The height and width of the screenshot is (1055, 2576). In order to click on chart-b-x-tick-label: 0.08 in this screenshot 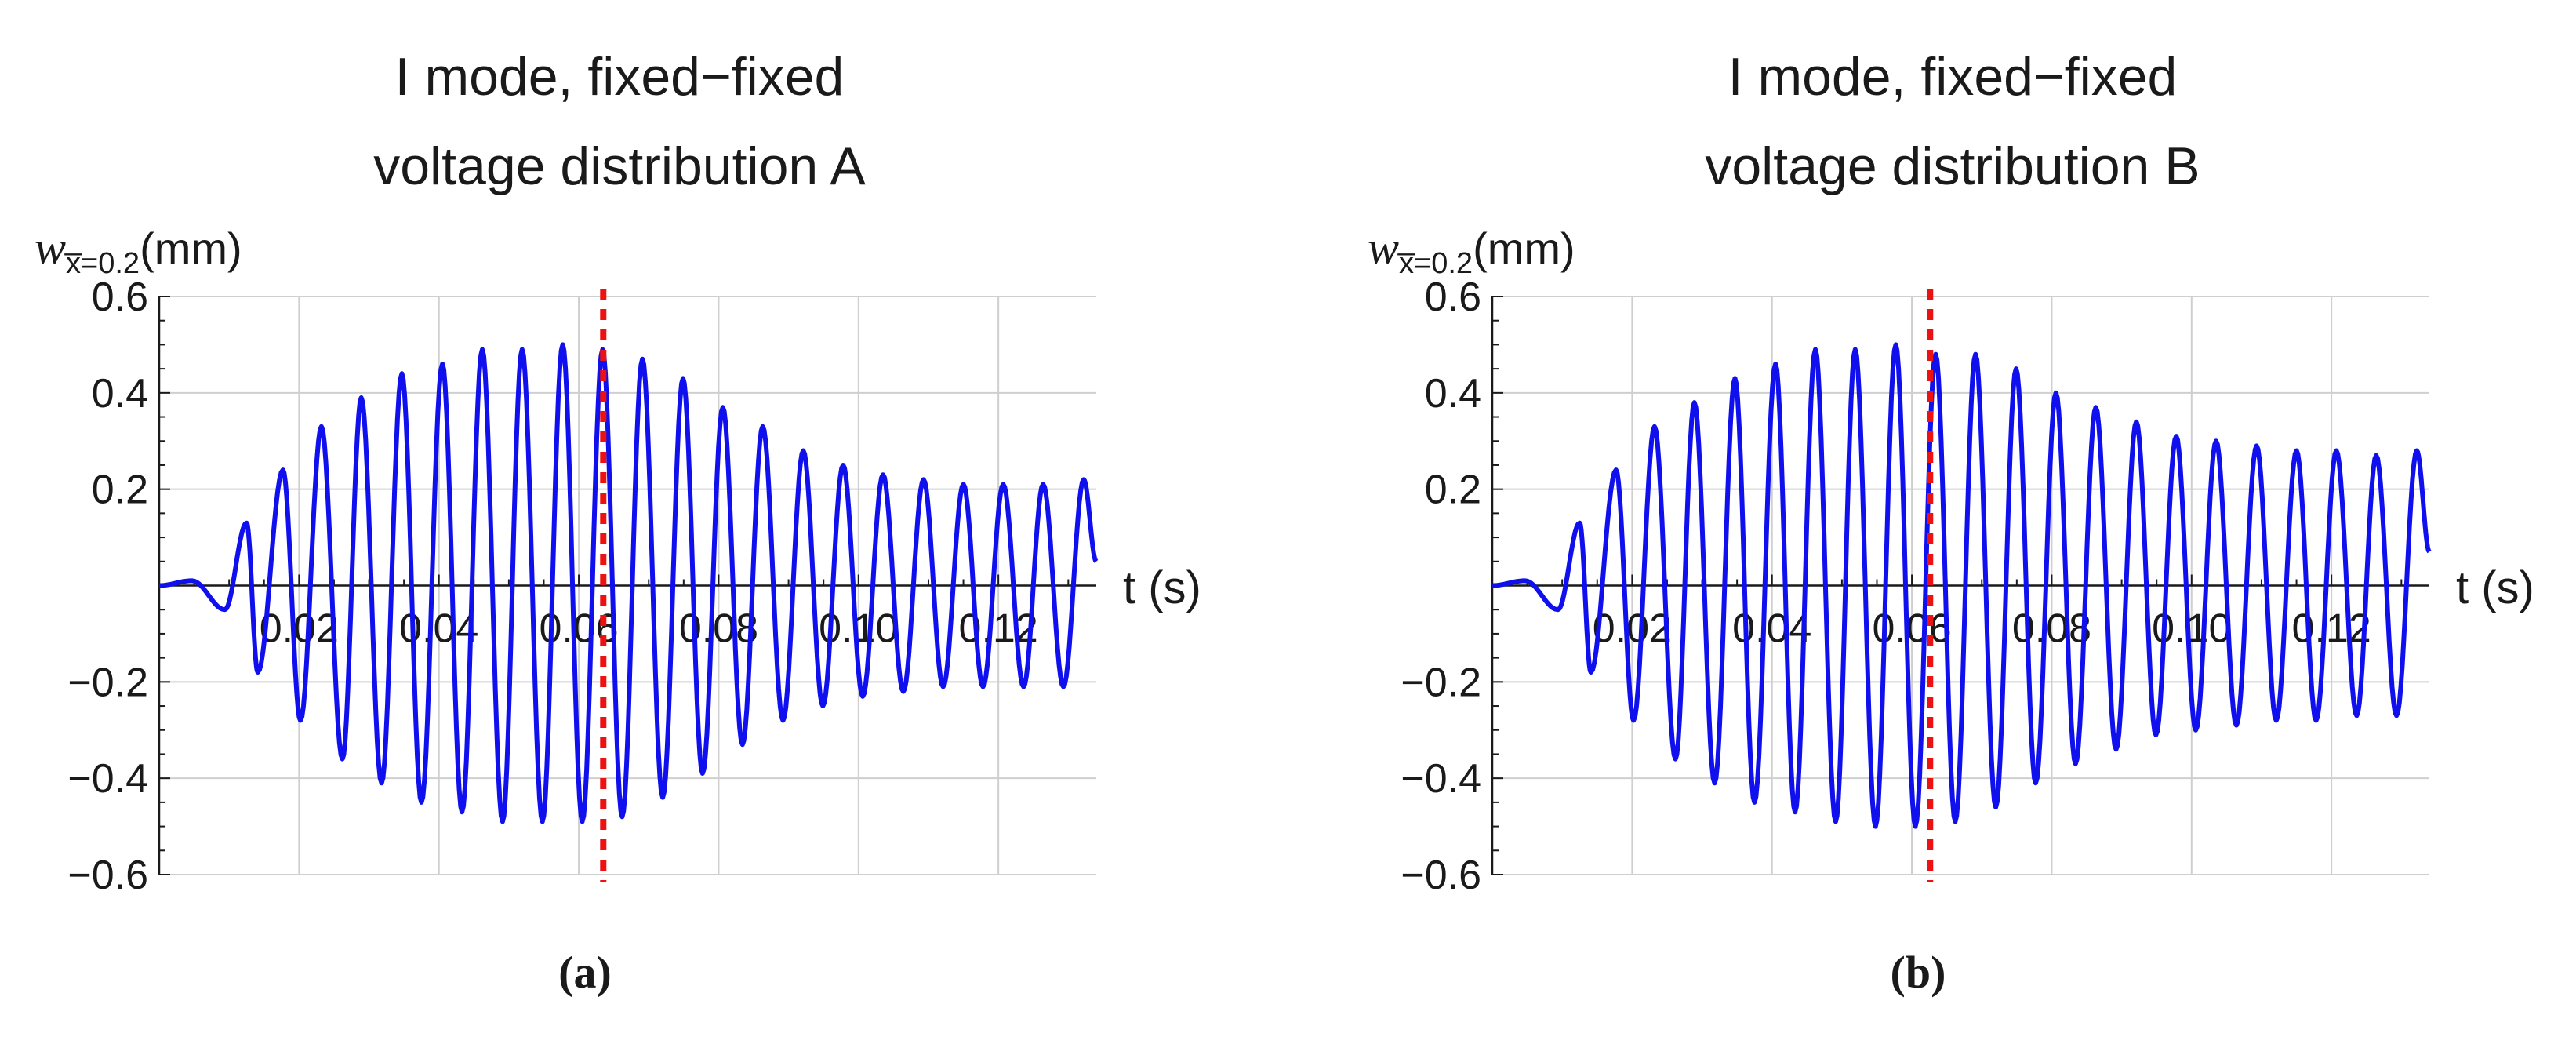, I will do `click(2051, 629)`.